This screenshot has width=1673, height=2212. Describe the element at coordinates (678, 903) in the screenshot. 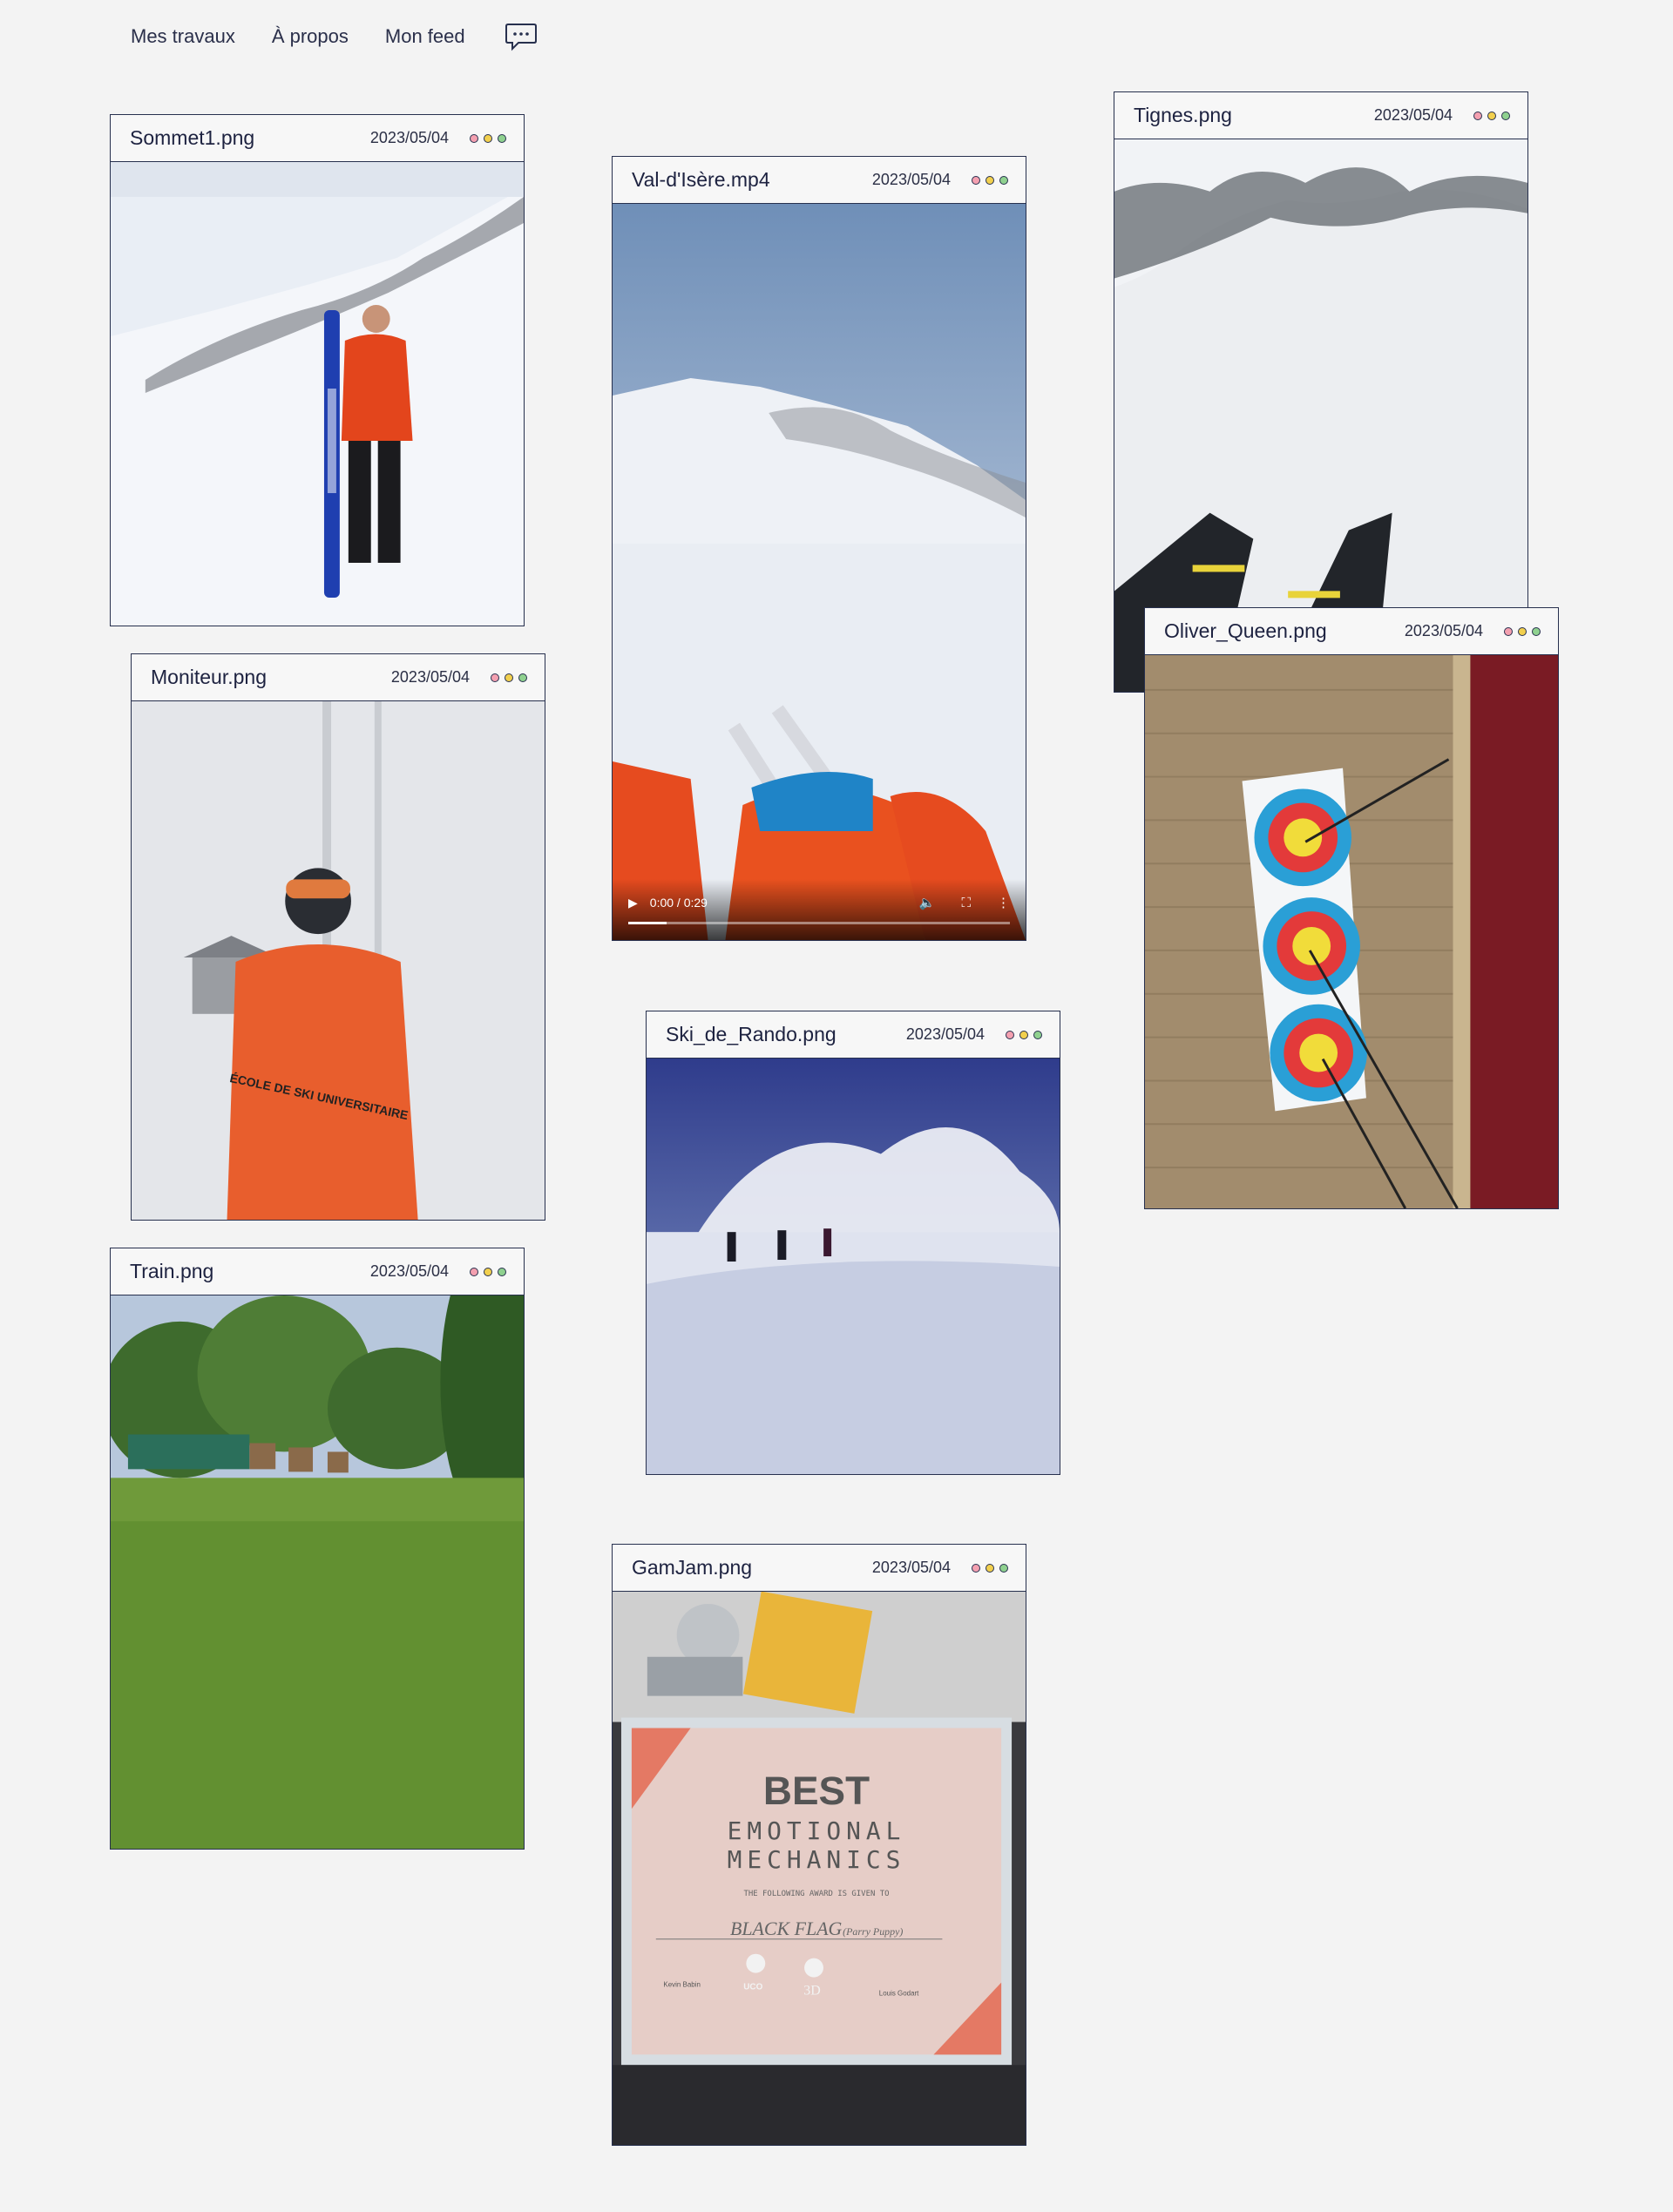

I see `video-time: 0:00 / 0:29` at that location.